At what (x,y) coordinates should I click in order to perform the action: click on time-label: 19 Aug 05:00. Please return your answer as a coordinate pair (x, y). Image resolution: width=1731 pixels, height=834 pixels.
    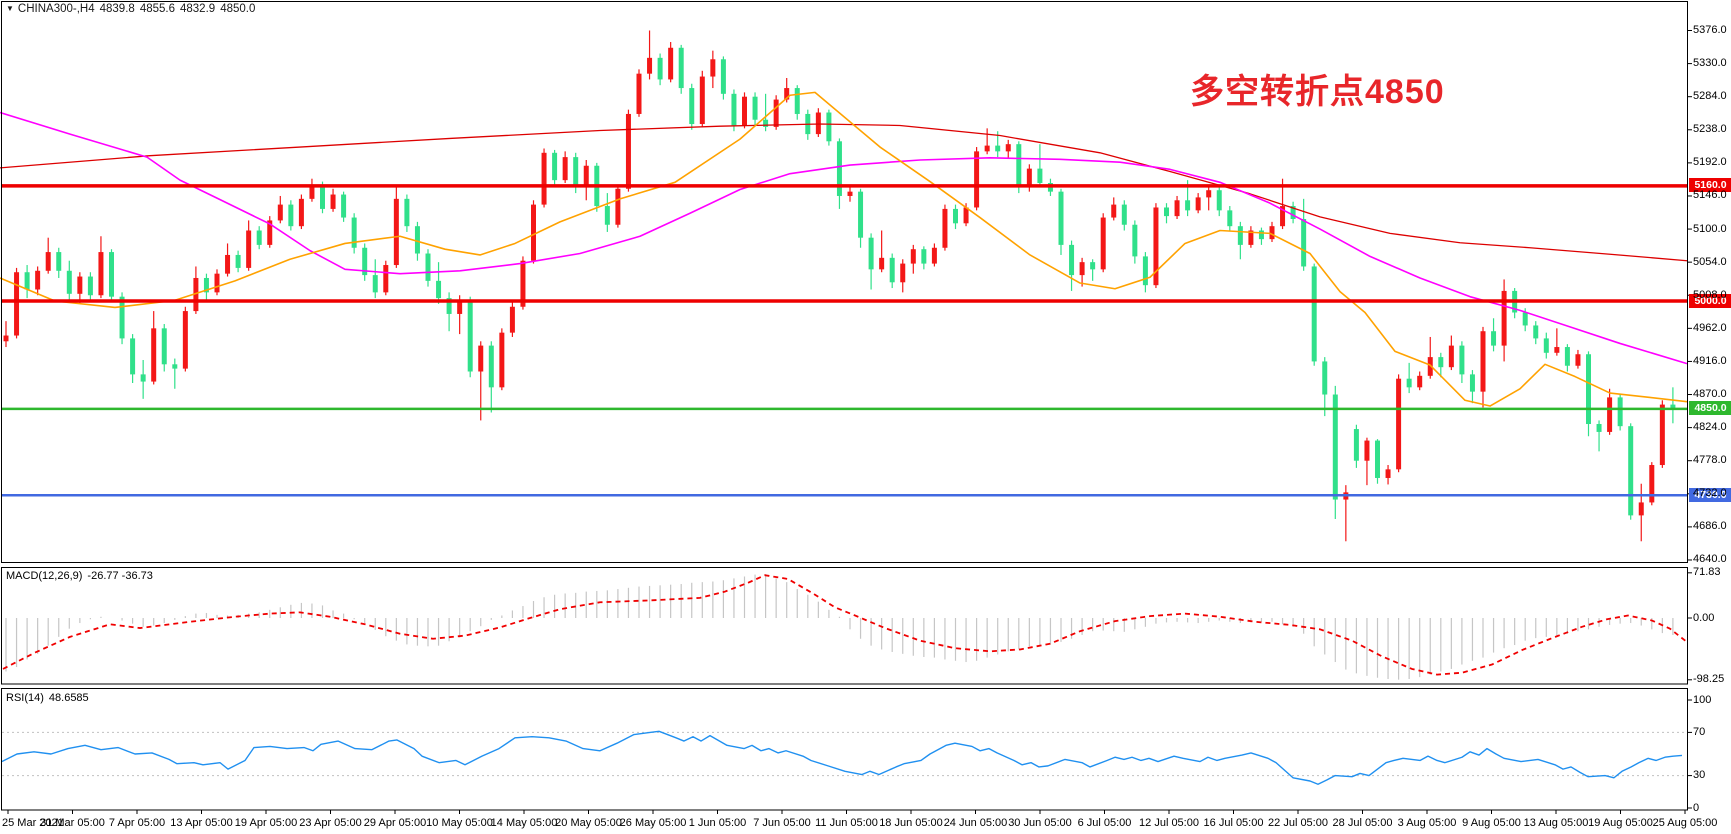
    Looking at the image, I should click on (1620, 823).